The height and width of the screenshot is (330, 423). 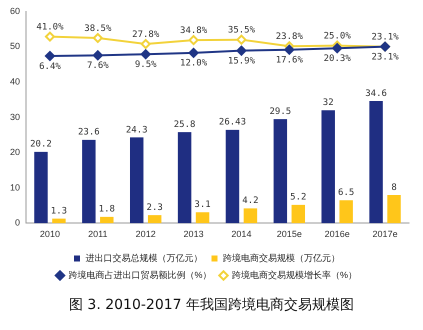 What do you see at coordinates (144, 257) in the screenshot?
I see `legend-label: 进出口交易总规模（万亿元）` at bounding box center [144, 257].